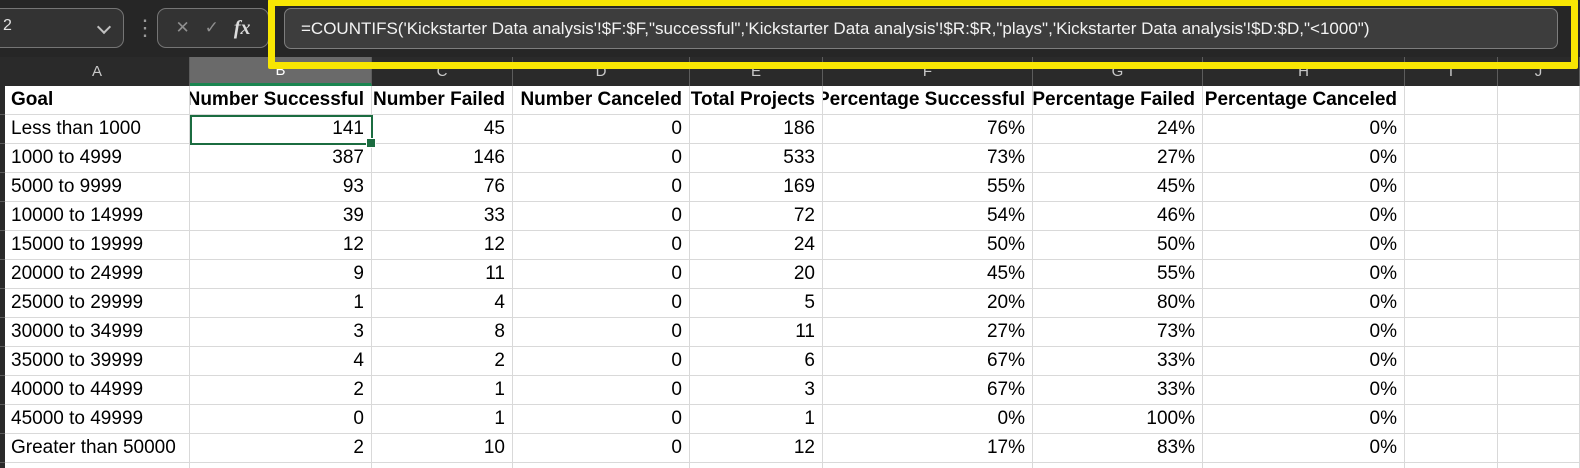 The image size is (1580, 468). Describe the element at coordinates (928, 274) in the screenshot. I see `cell-F7: 45%` at that location.